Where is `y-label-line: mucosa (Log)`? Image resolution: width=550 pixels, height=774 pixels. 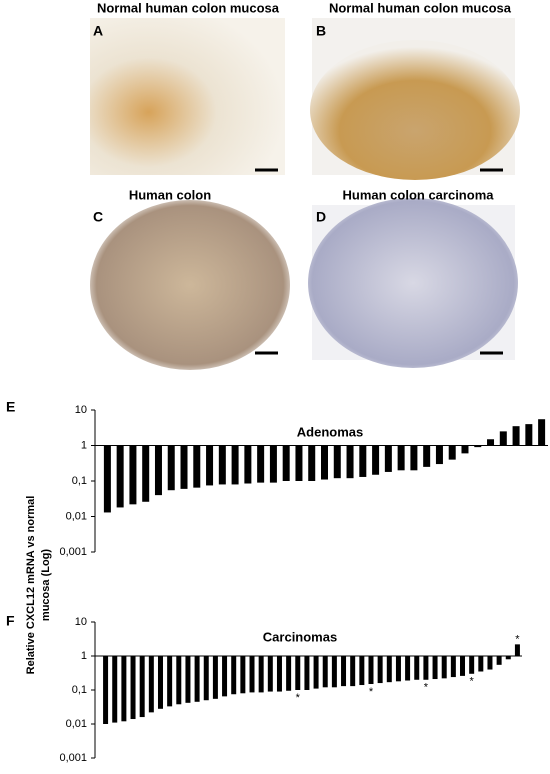 y-label-line: mucosa (Log) is located at coordinates (46, 585).